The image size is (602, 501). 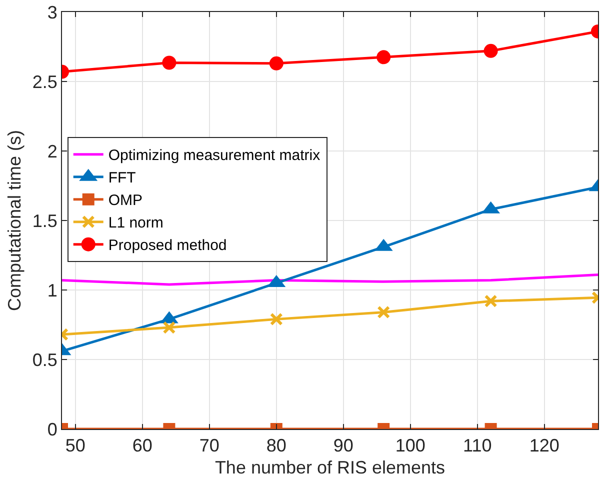 I want to click on x-tick-label: 90, so click(x=343, y=446).